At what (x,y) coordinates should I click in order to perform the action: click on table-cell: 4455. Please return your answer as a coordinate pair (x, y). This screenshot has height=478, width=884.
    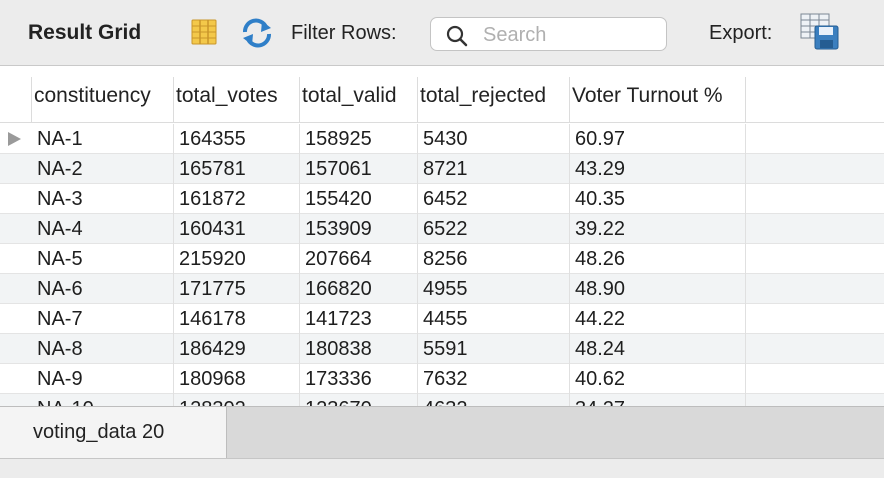
    Looking at the image, I should click on (494, 319).